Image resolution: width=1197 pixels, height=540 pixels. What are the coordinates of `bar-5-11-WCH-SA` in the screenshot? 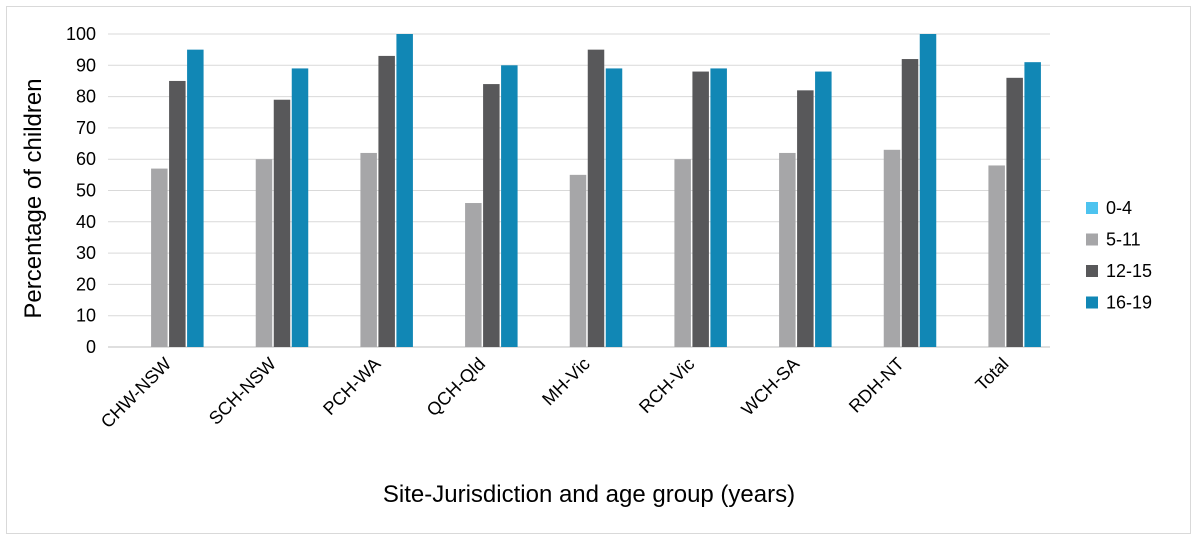 It's located at (787, 249).